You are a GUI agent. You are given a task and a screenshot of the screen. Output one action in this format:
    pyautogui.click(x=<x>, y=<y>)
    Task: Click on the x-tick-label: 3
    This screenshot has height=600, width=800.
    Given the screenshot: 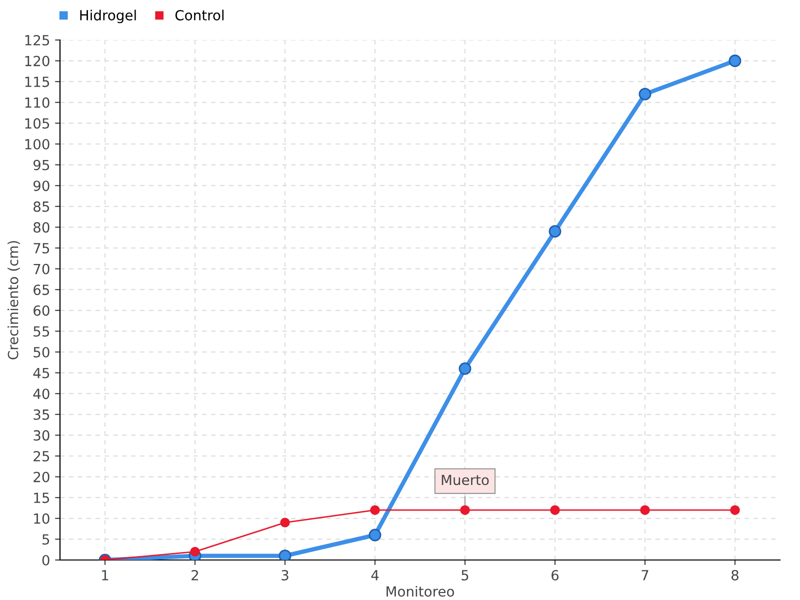 What is the action you would take?
    pyautogui.click(x=285, y=575)
    